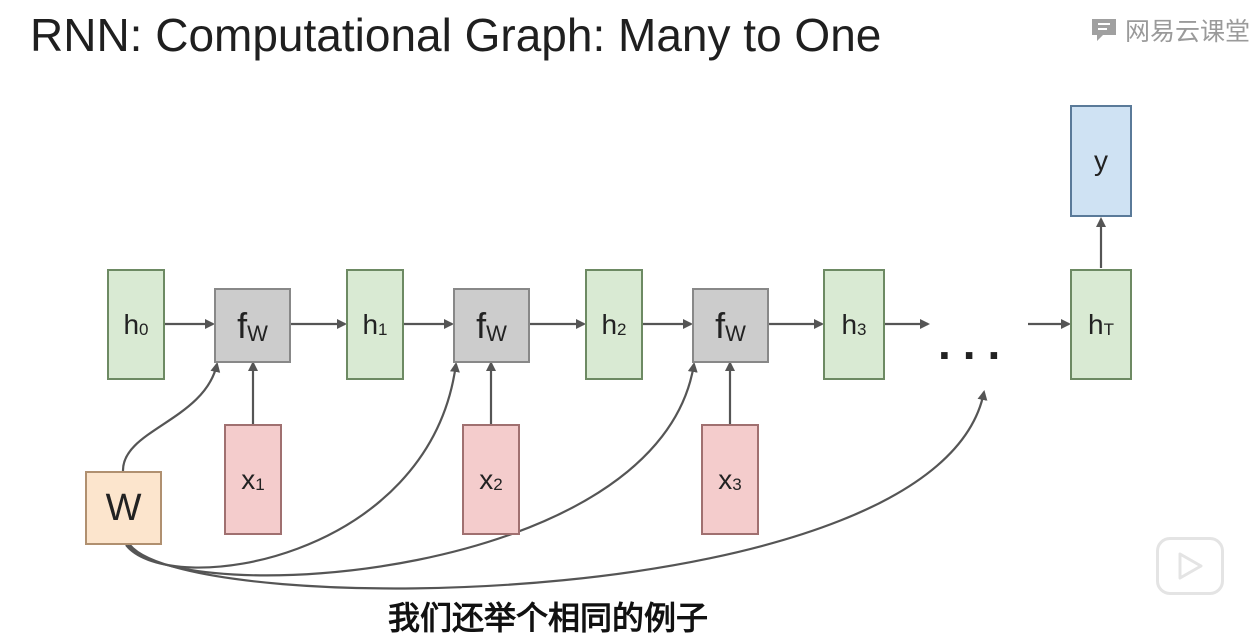 This screenshot has width=1258, height=639. Describe the element at coordinates (1101, 161) in the screenshot. I see `node-y: y` at that location.